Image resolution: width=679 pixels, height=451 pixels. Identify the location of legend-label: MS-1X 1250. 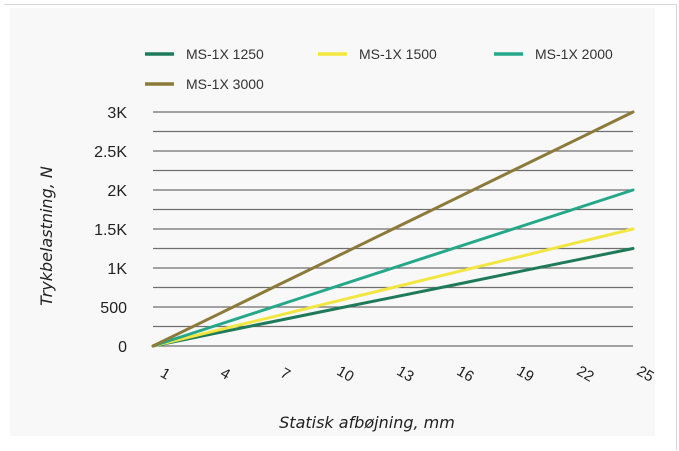
(225, 54).